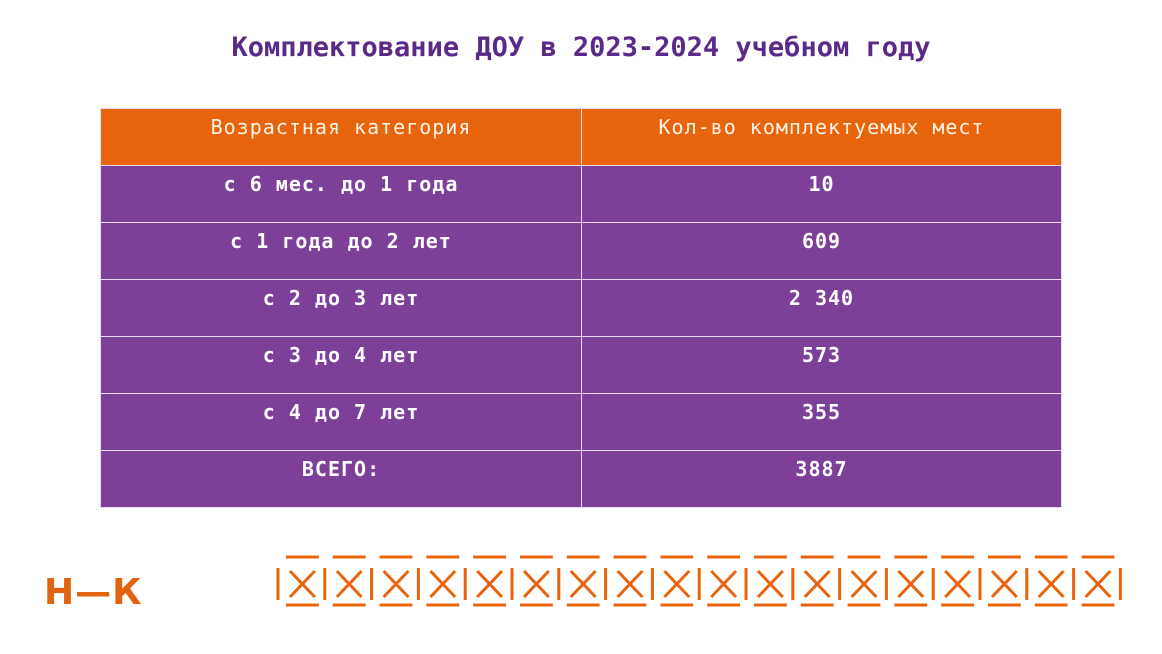  I want to click on logo: Н—К, so click(93, 592).